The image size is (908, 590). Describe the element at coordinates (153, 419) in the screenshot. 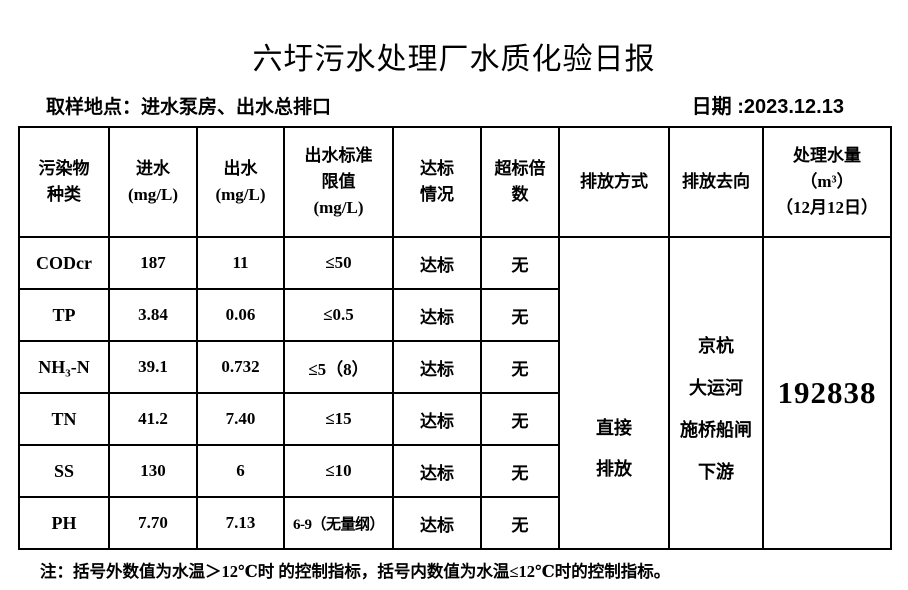

I see `influent-value: 41.2` at that location.